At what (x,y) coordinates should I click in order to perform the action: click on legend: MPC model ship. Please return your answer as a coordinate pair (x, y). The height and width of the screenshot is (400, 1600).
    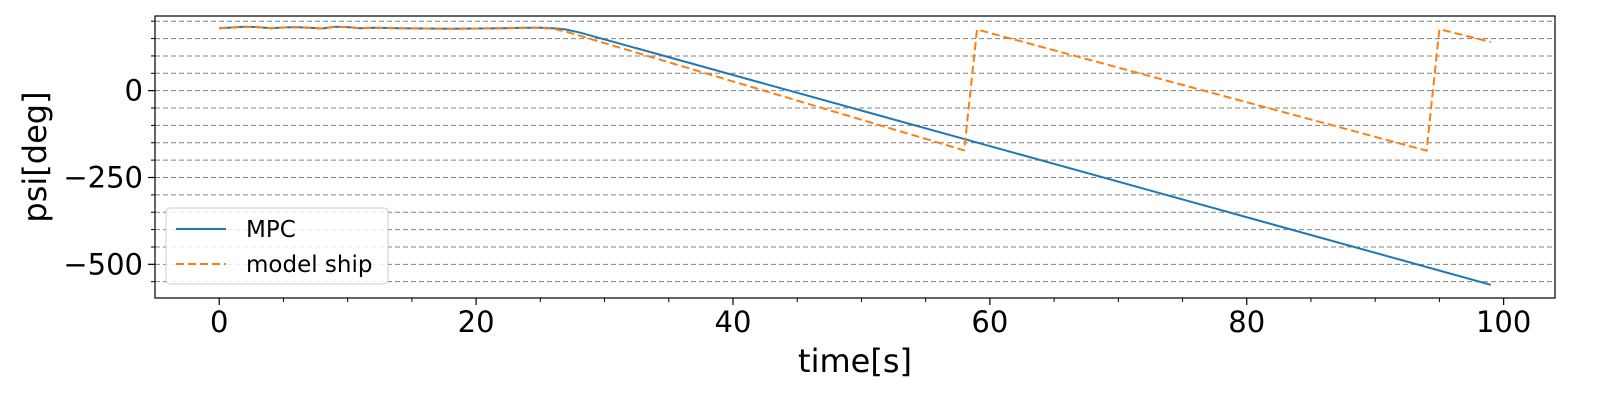
    Looking at the image, I should click on (277, 246).